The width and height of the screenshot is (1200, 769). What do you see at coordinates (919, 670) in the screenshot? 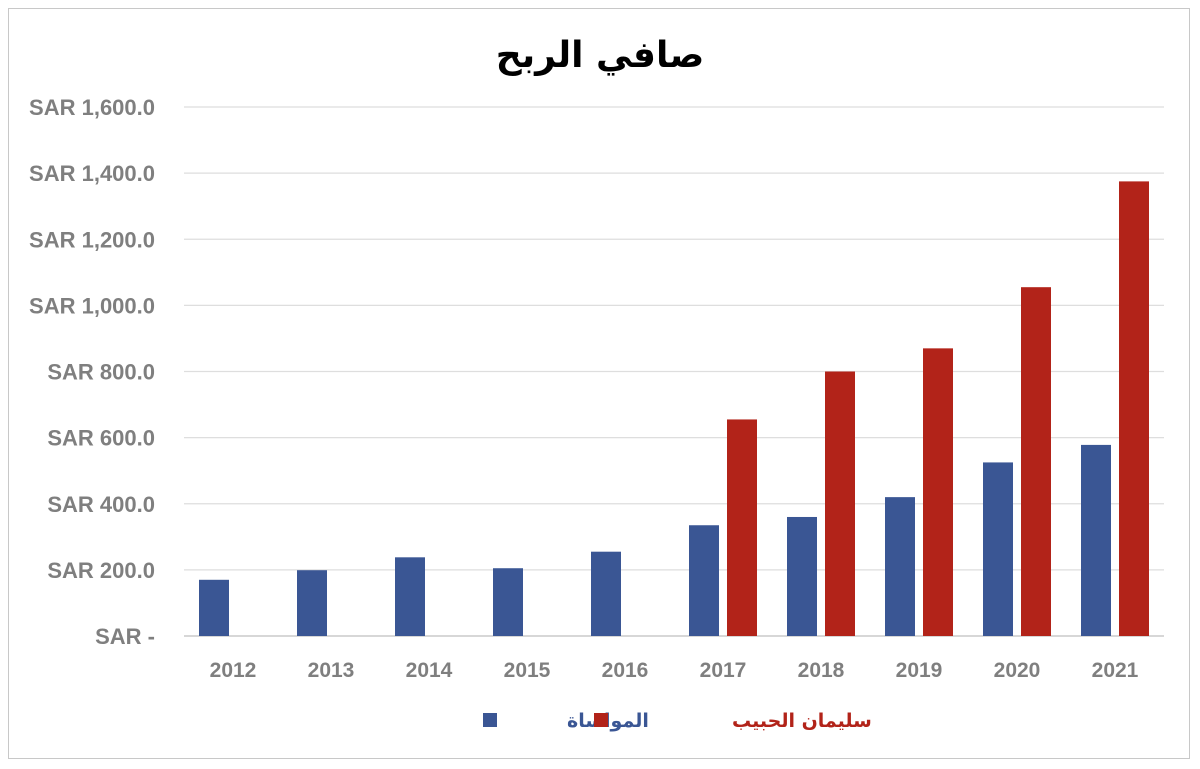
I see `x-tick-label: 2019` at bounding box center [919, 670].